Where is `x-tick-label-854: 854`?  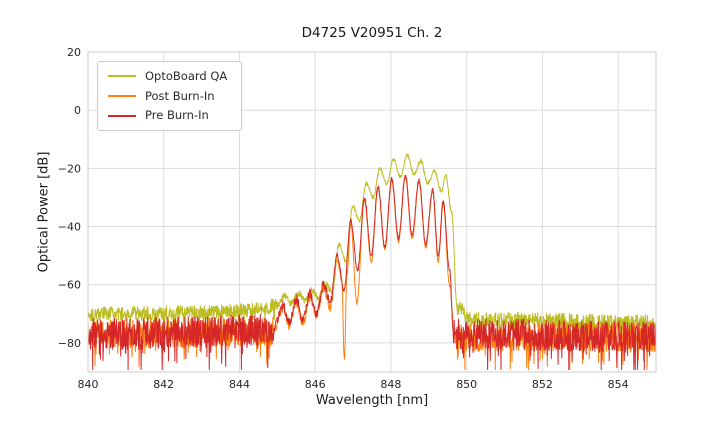 x-tick-label-854: 854 is located at coordinates (618, 384).